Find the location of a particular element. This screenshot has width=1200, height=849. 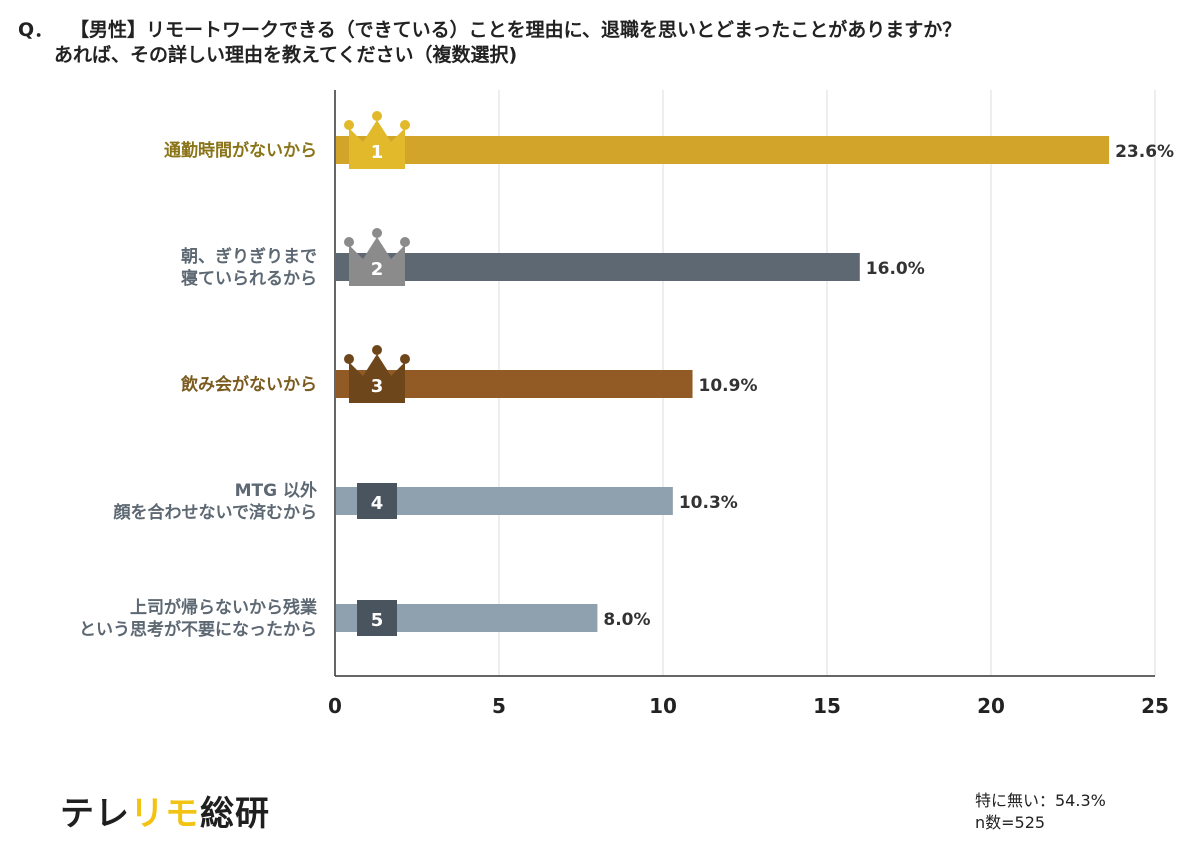

category-label: 顔を合わせないで済むから is located at coordinates (215, 512).